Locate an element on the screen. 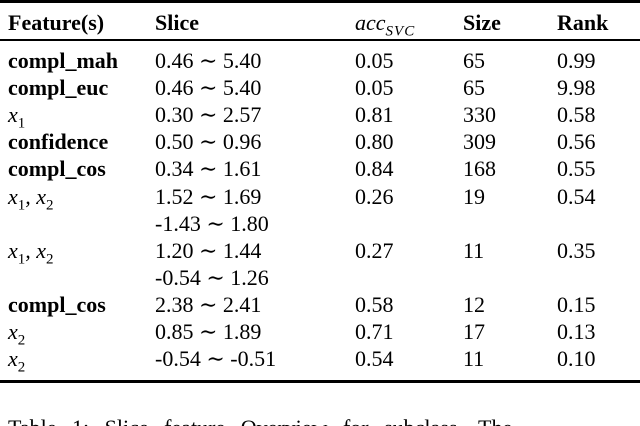  size-cell: 330 is located at coordinates (479, 114).